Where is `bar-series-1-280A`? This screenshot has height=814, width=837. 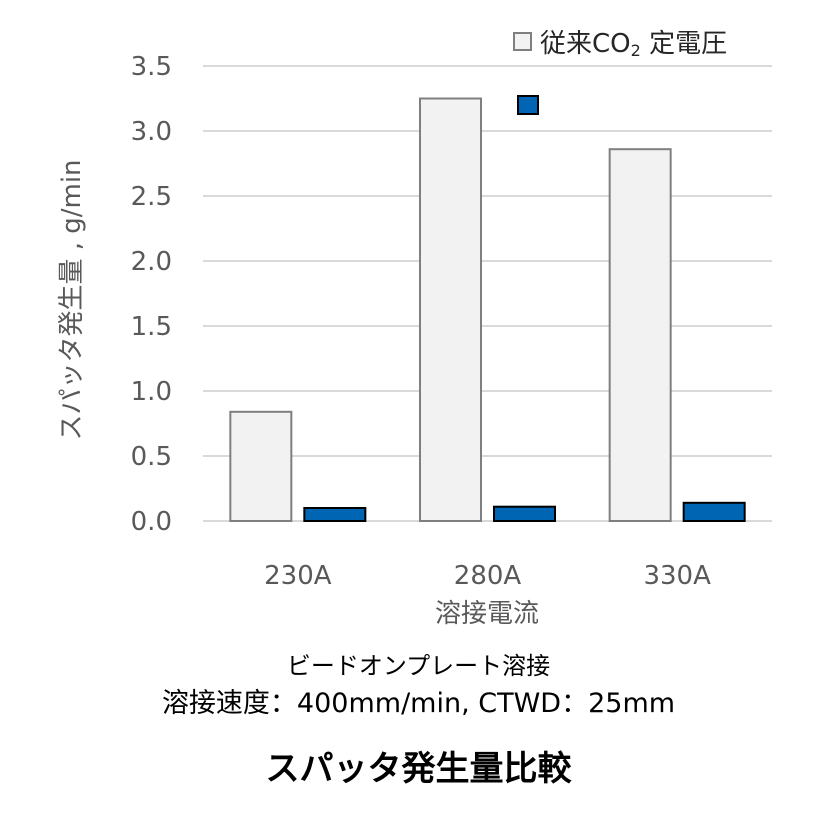 bar-series-1-280A is located at coordinates (450, 309).